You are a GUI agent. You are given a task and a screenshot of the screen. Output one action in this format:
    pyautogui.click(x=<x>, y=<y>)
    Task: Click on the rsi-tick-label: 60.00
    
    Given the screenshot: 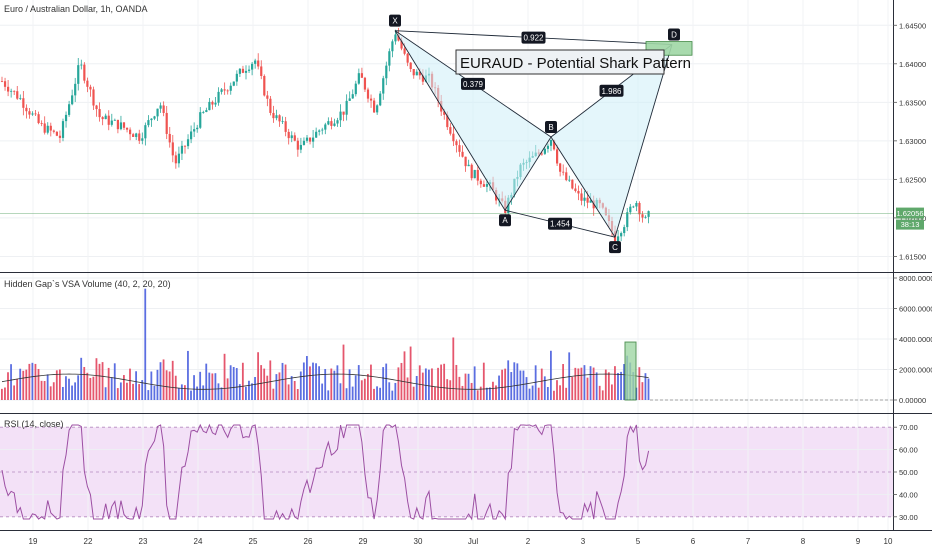 What is the action you would take?
    pyautogui.click(x=908, y=450)
    